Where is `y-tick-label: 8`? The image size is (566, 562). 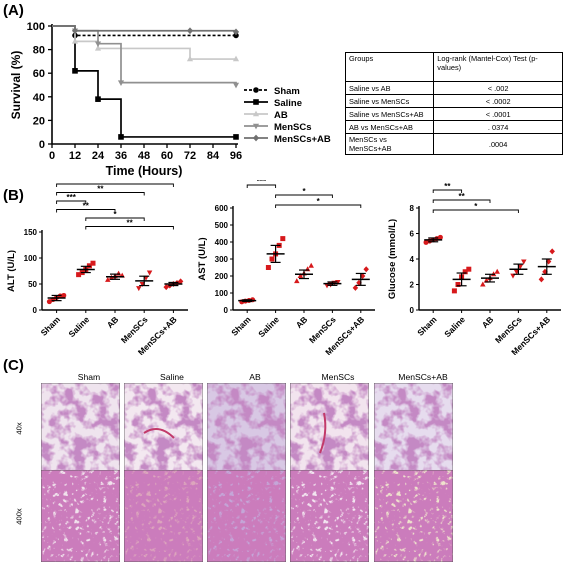
y-tick-label: 8 is located at coordinates (412, 208).